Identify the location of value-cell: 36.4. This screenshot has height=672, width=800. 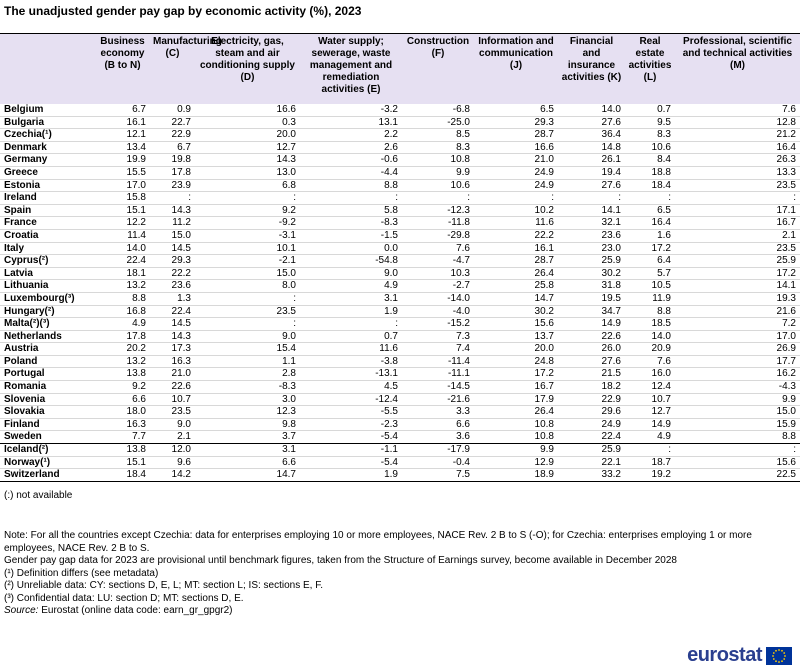
(591, 135).